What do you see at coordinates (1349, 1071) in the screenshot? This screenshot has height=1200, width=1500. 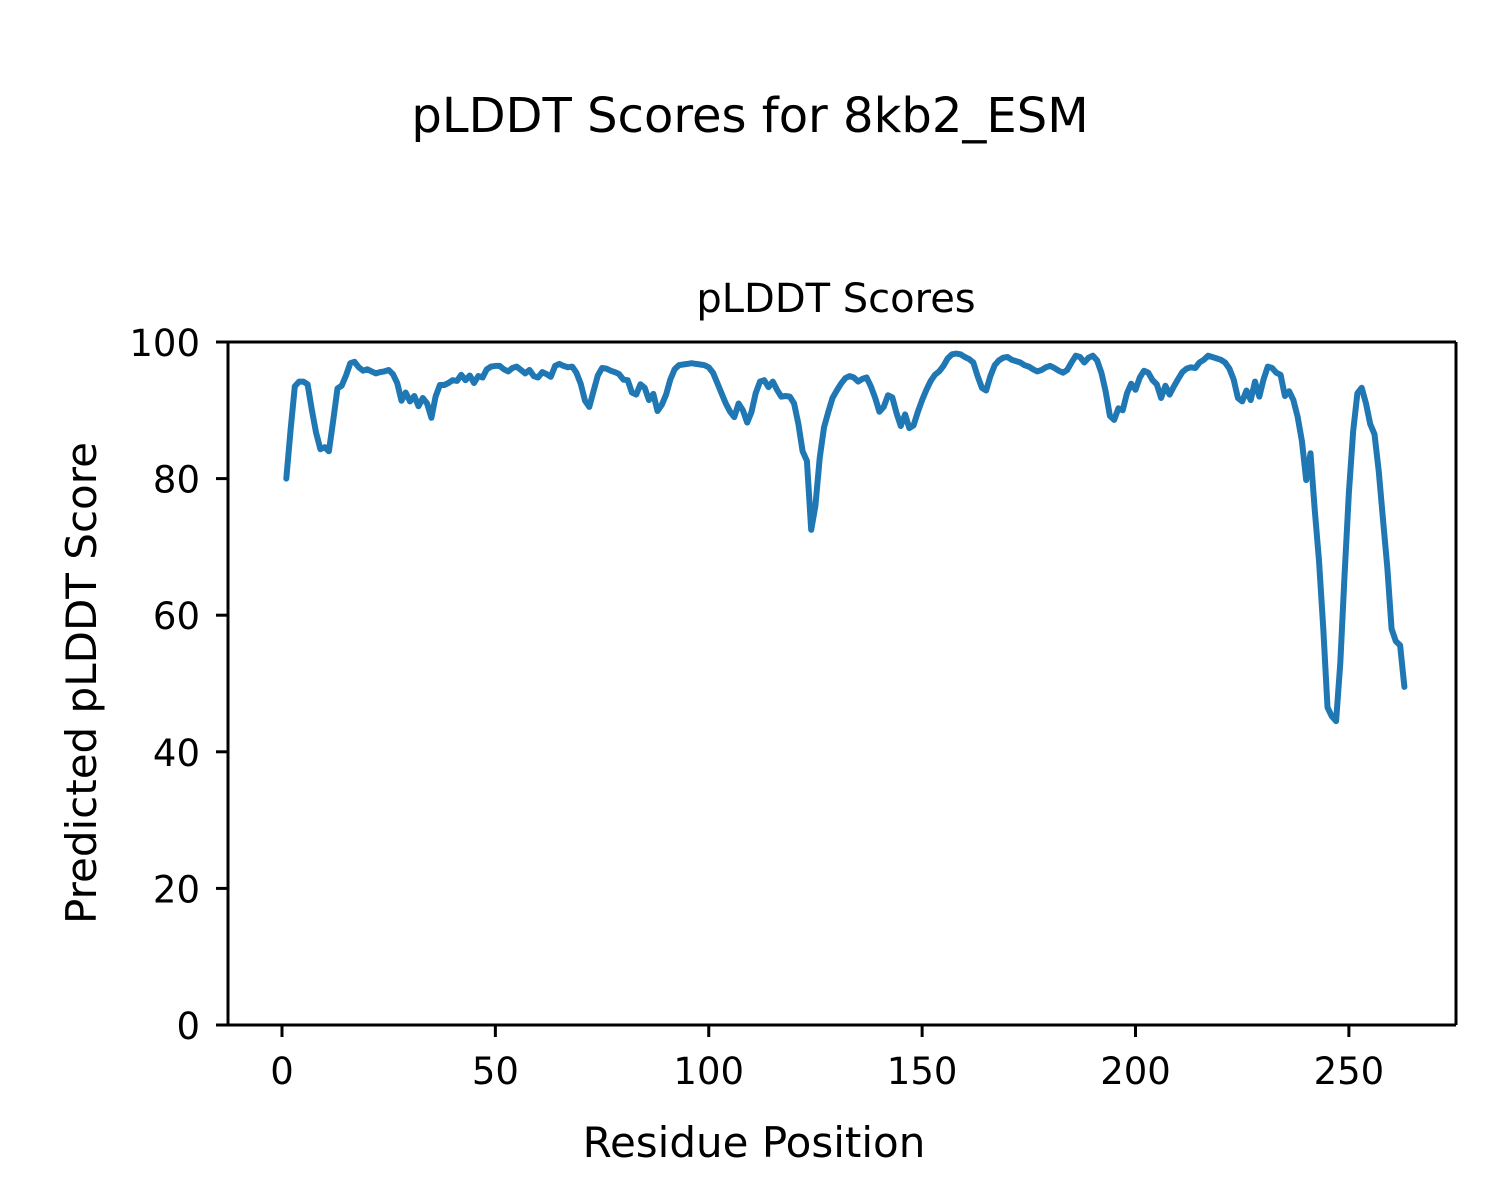 I see `x-tick-label: 250` at bounding box center [1349, 1071].